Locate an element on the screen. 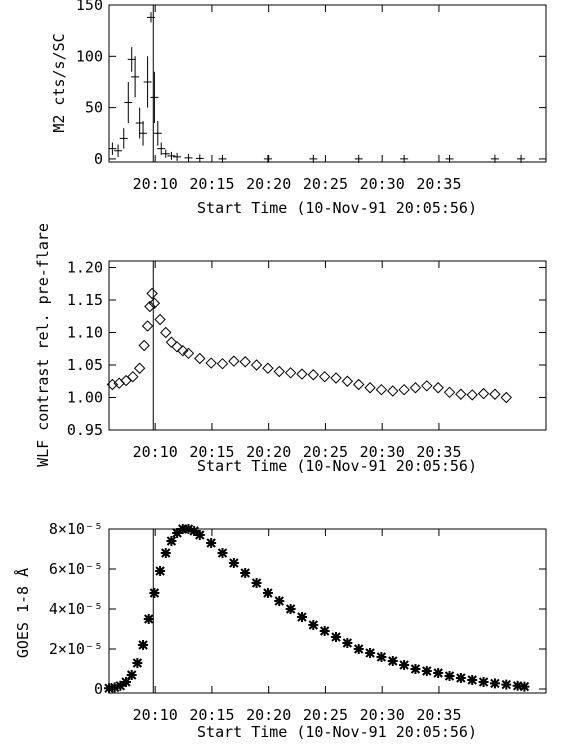  y-tick-label: 1.15 is located at coordinates (85, 300).